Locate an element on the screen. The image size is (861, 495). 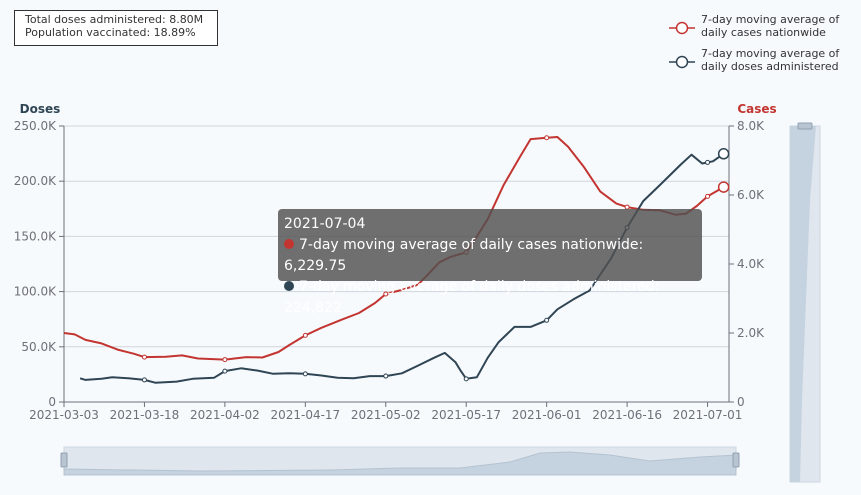
x-axis-tick-label: 2021-04-02 is located at coordinates (225, 415).